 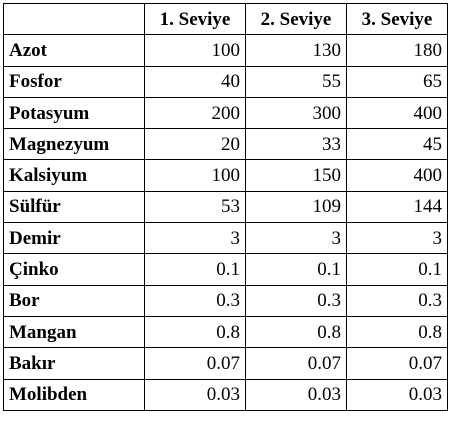 What do you see at coordinates (195, 81) in the screenshot?
I see `value-cell-level-1: 40` at bounding box center [195, 81].